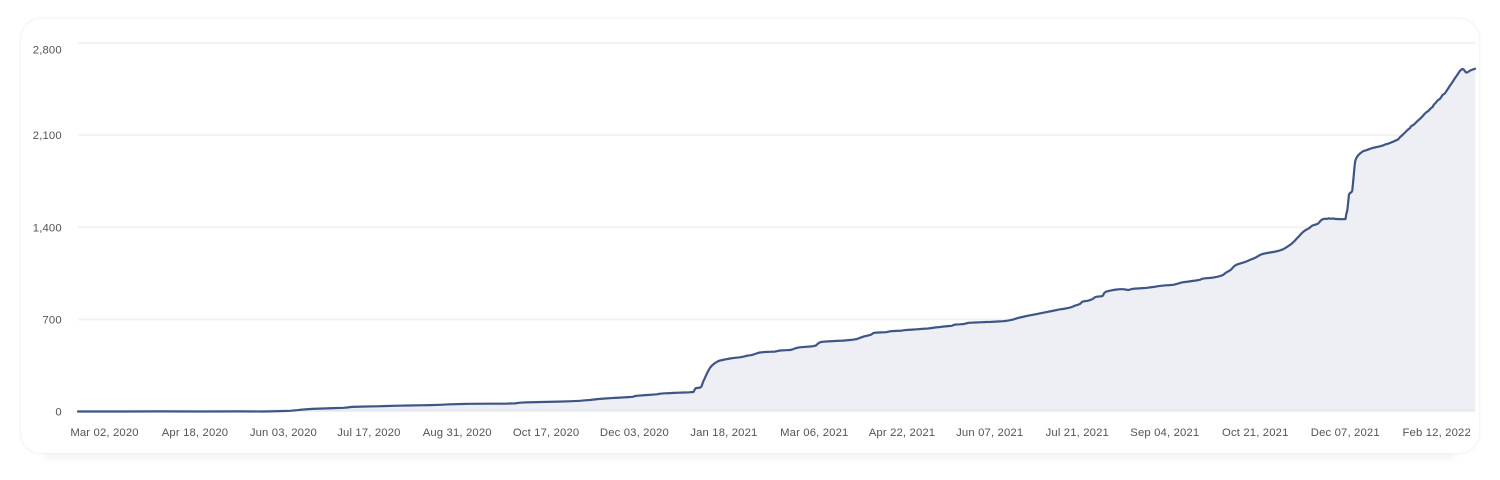 The width and height of the screenshot is (1500, 480). What do you see at coordinates (814, 433) in the screenshot?
I see `svg-text: Mar 06, 2021` at bounding box center [814, 433].